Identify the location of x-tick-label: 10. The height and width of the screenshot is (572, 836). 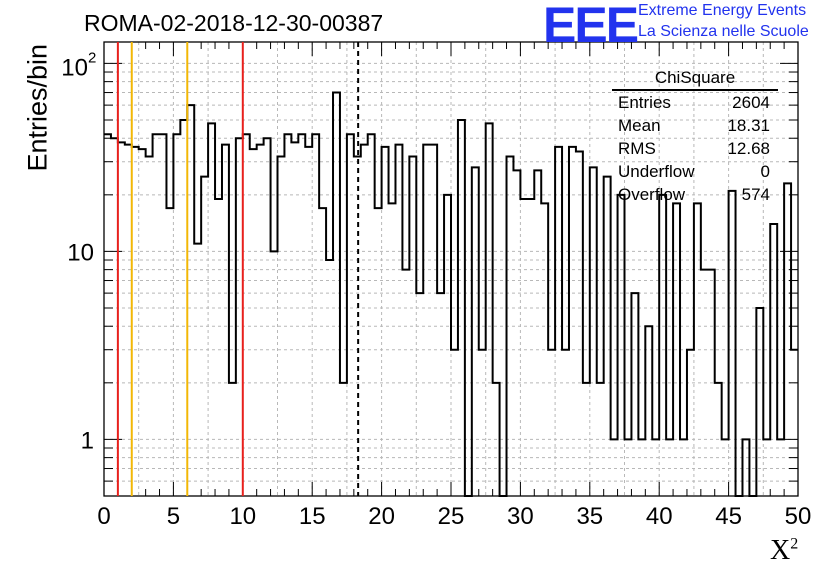
(242, 516).